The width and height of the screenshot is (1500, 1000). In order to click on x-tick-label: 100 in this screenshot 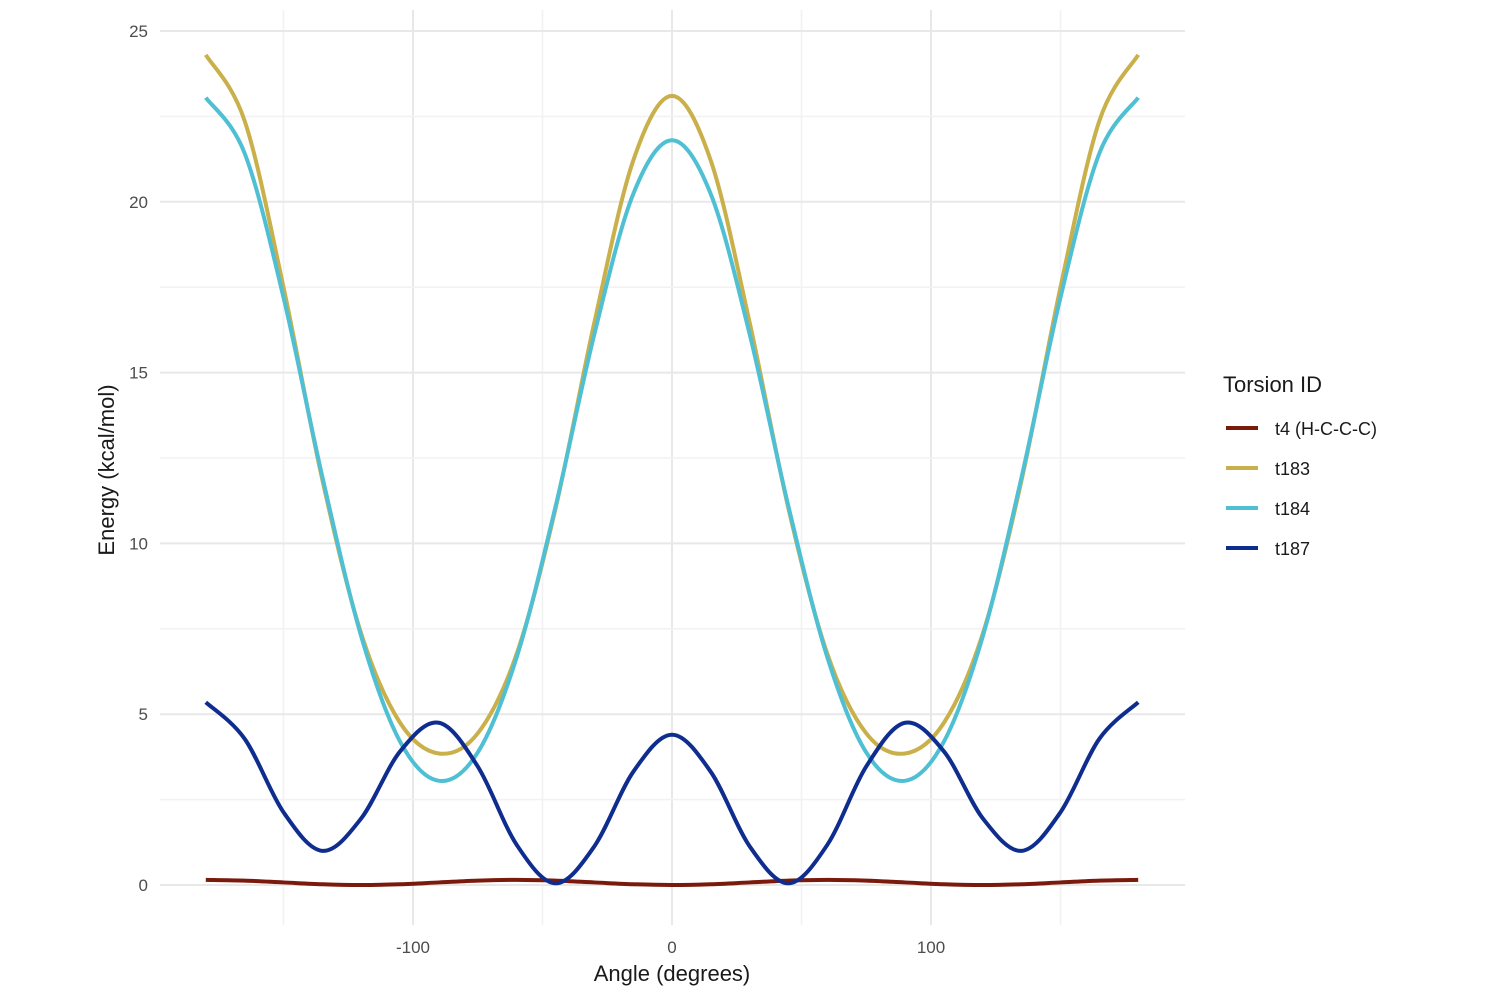, I will do `click(931, 947)`.